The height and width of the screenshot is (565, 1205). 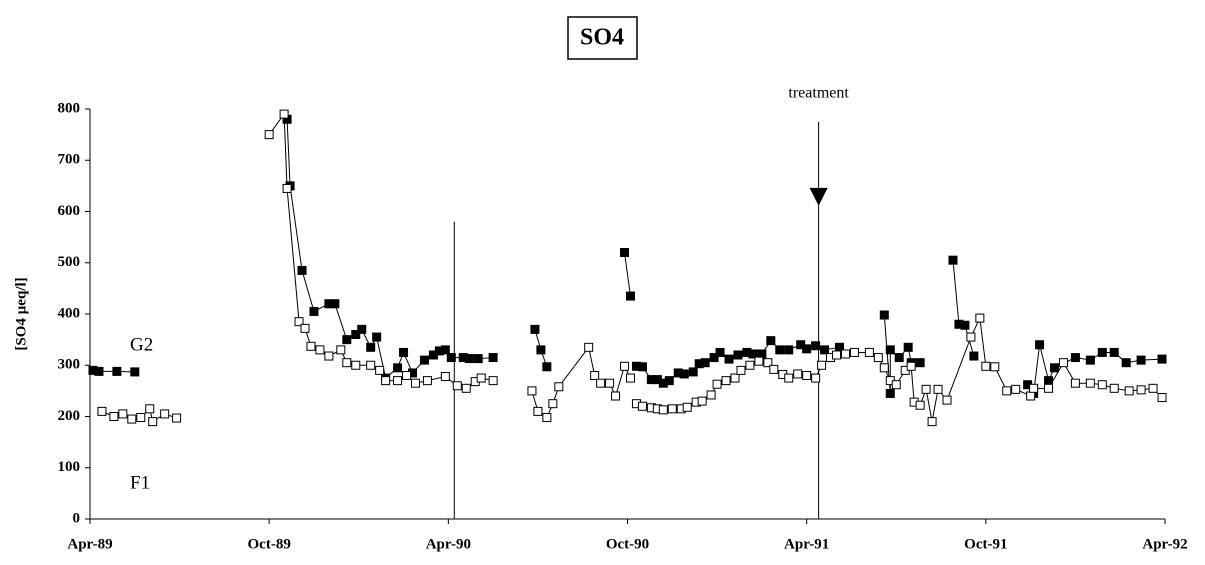 What do you see at coordinates (269, 544) in the screenshot?
I see `x-tick-label: Oct-89` at bounding box center [269, 544].